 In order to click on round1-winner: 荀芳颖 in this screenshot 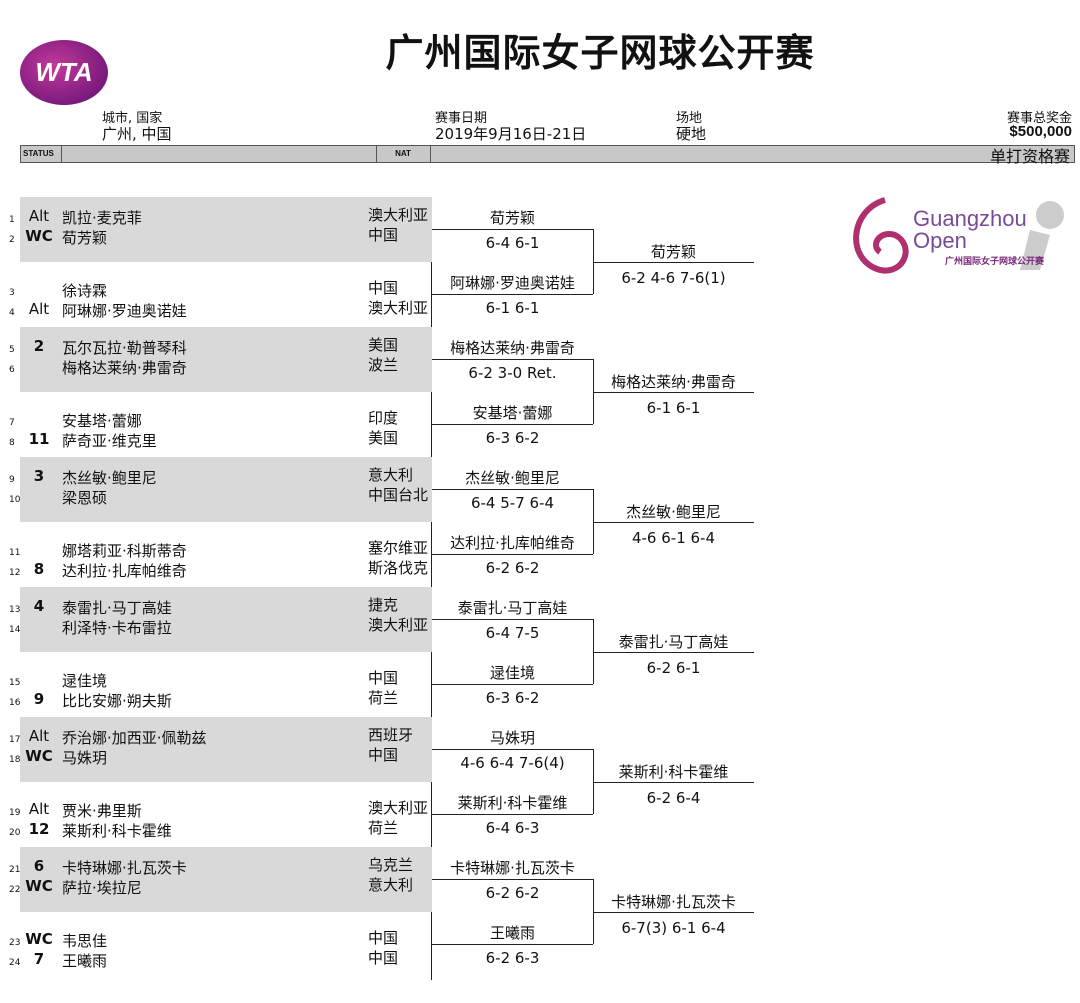, I will do `click(512, 218)`.